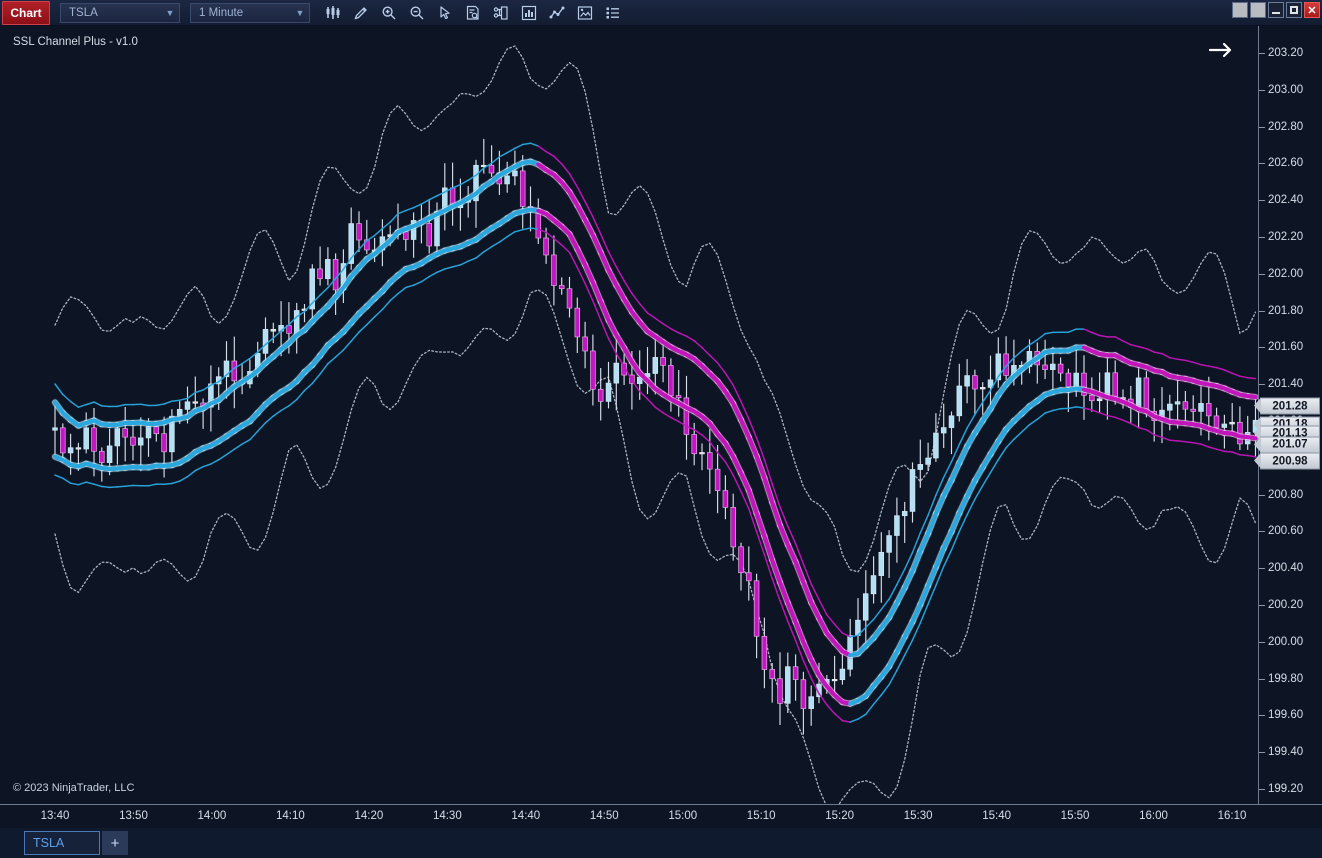  I want to click on copyright-label: © 2023 NinjaTrader, LLC, so click(74, 788).